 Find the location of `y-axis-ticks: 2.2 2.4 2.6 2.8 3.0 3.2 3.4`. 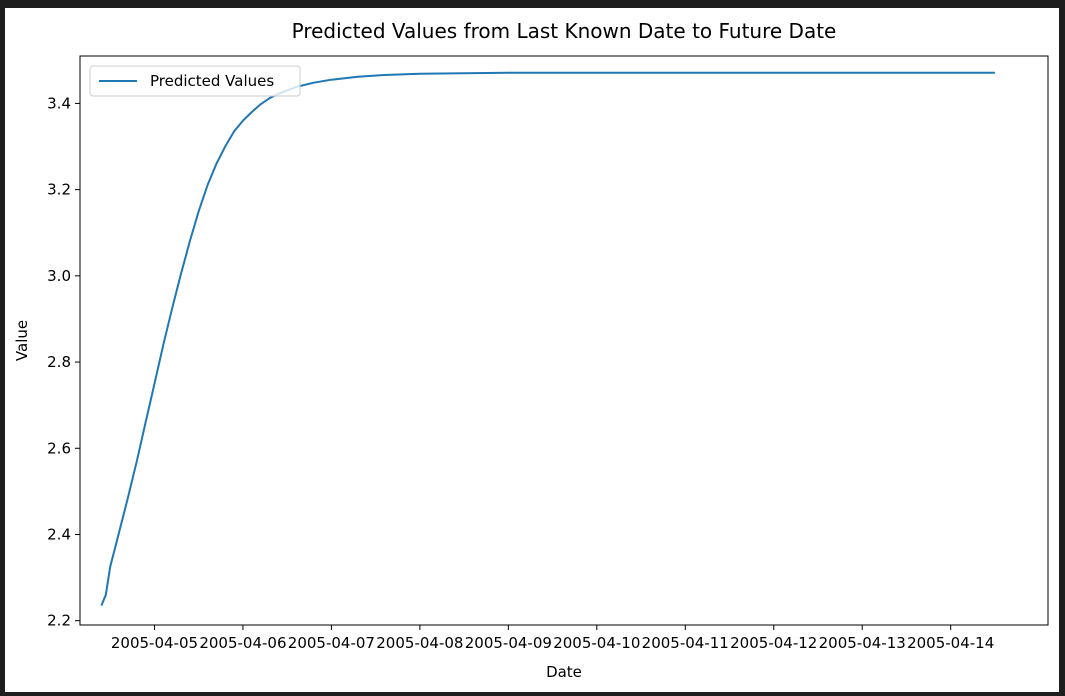

y-axis-ticks: 2.2 2.4 2.6 2.8 3.0 3.2 3.4 is located at coordinates (63, 362).